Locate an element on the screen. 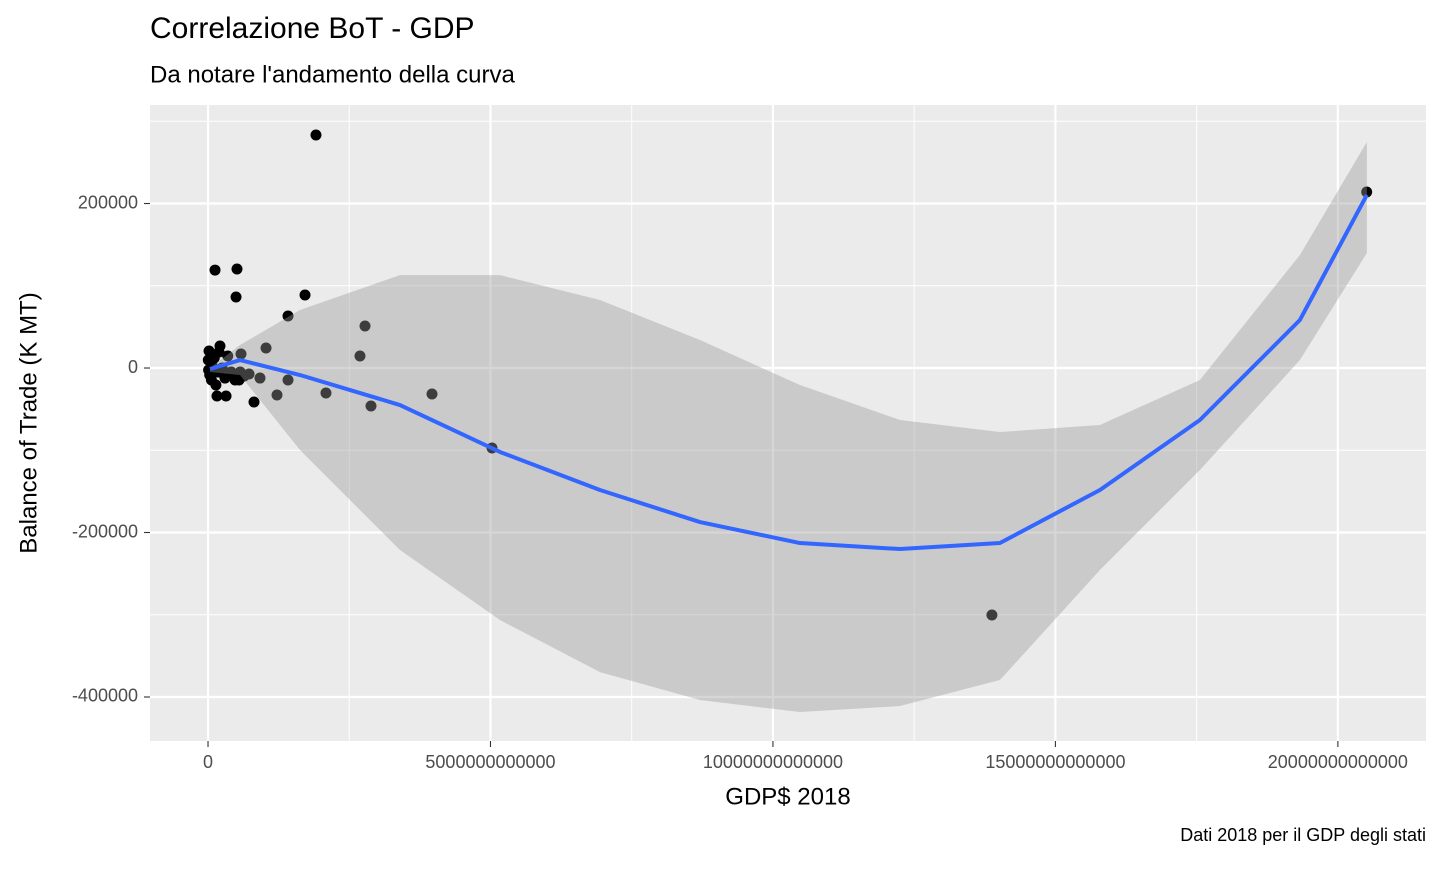 Image resolution: width=1440 pixels, height=869 pixels. x-tick-label: 20000000000000 is located at coordinates (1338, 762).